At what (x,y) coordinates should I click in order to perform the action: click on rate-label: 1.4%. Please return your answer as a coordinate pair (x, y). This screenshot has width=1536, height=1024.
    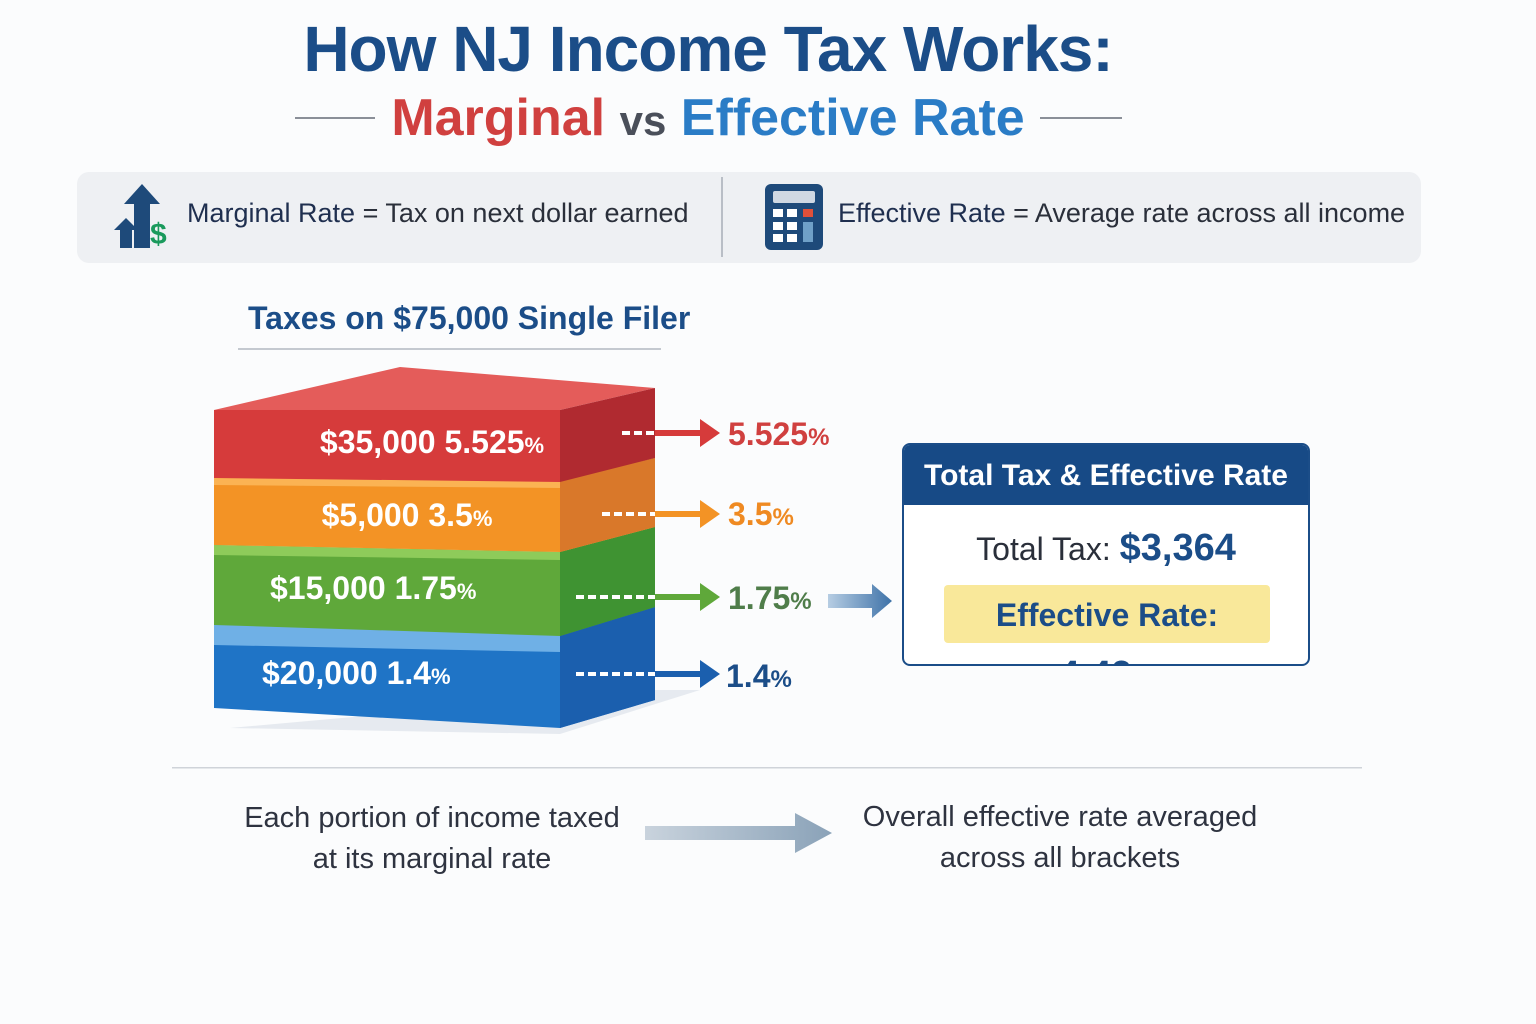
    Looking at the image, I should click on (759, 676).